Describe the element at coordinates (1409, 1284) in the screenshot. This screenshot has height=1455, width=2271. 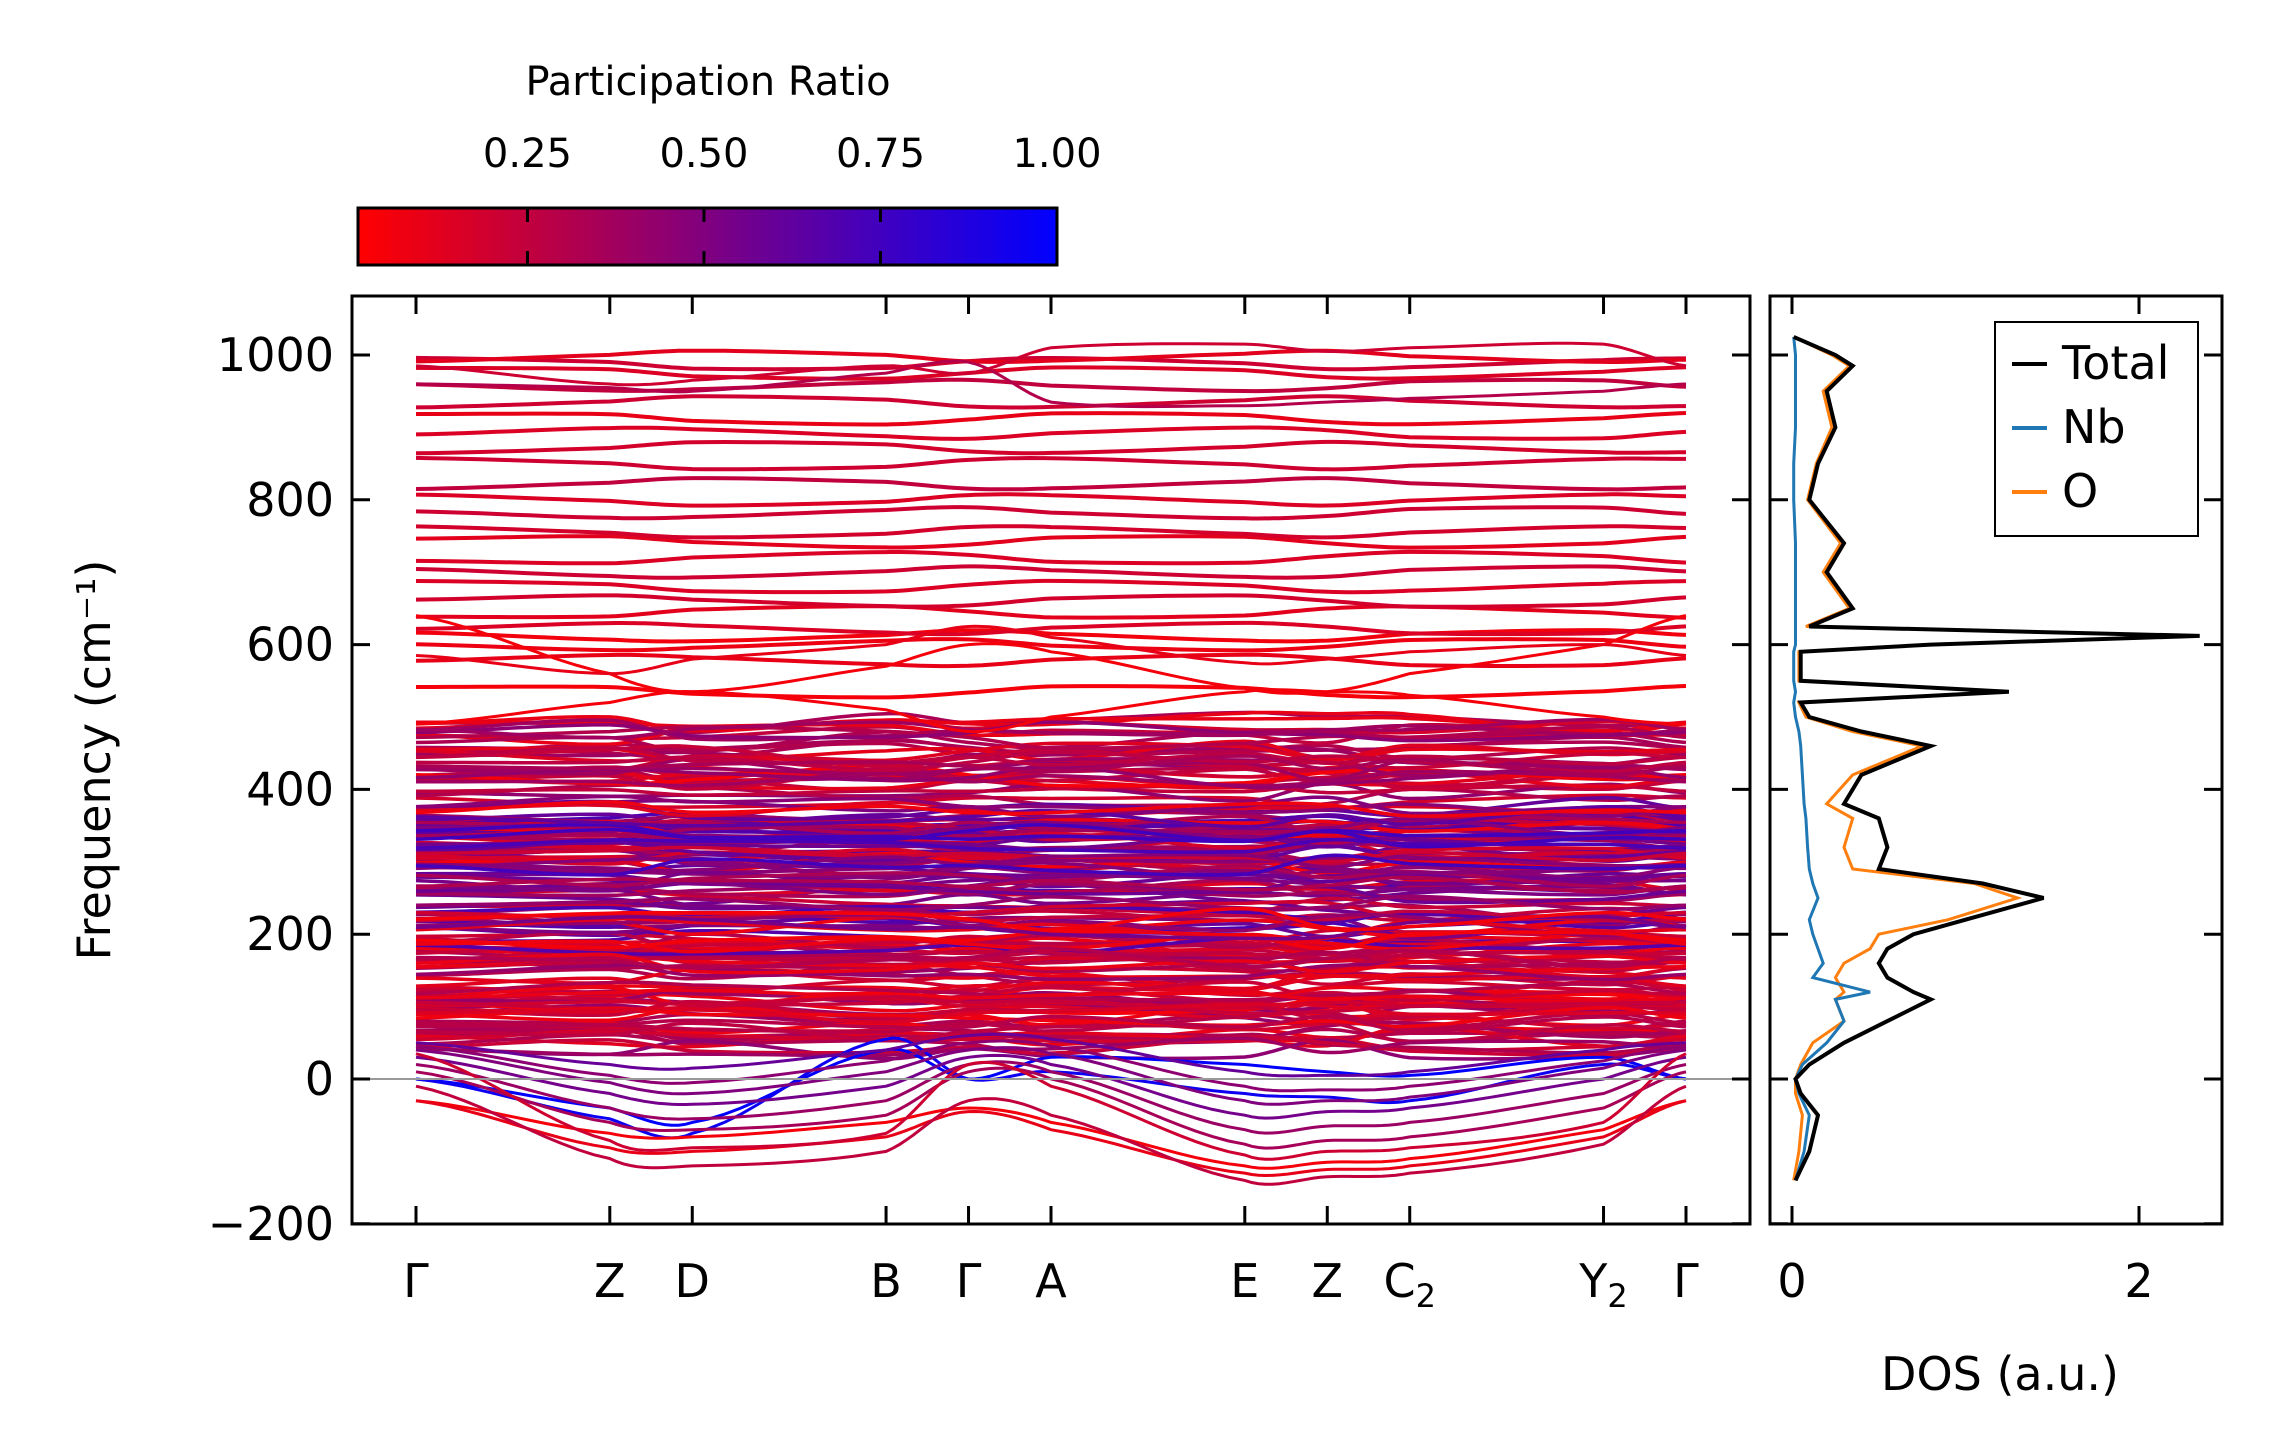
I see `kpoint-label: C2` at that location.